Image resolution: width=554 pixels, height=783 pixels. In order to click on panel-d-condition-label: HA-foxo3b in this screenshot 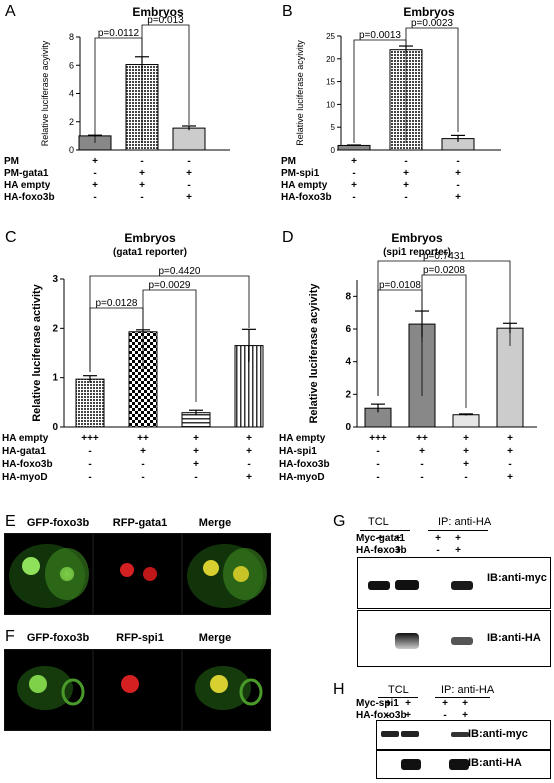, I will do `click(304, 464)`.